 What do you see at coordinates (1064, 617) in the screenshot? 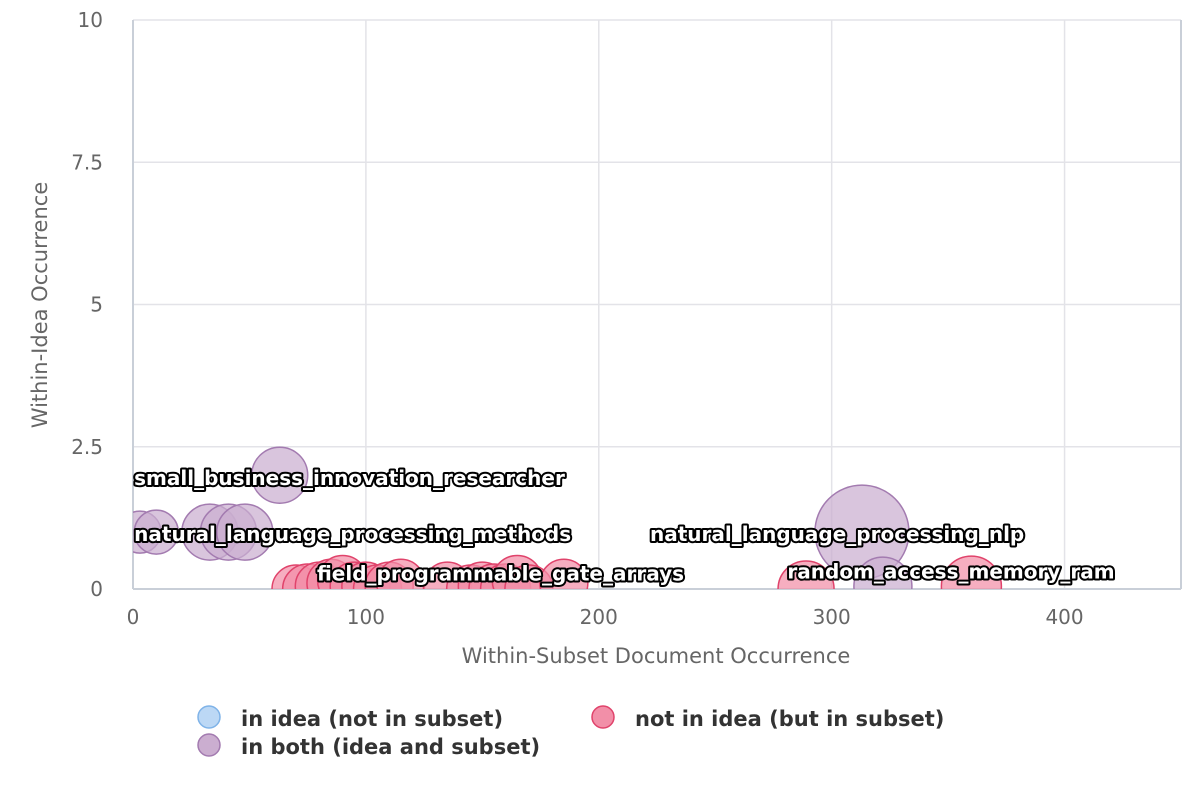
I see `x-tick-label: 400` at bounding box center [1064, 617].